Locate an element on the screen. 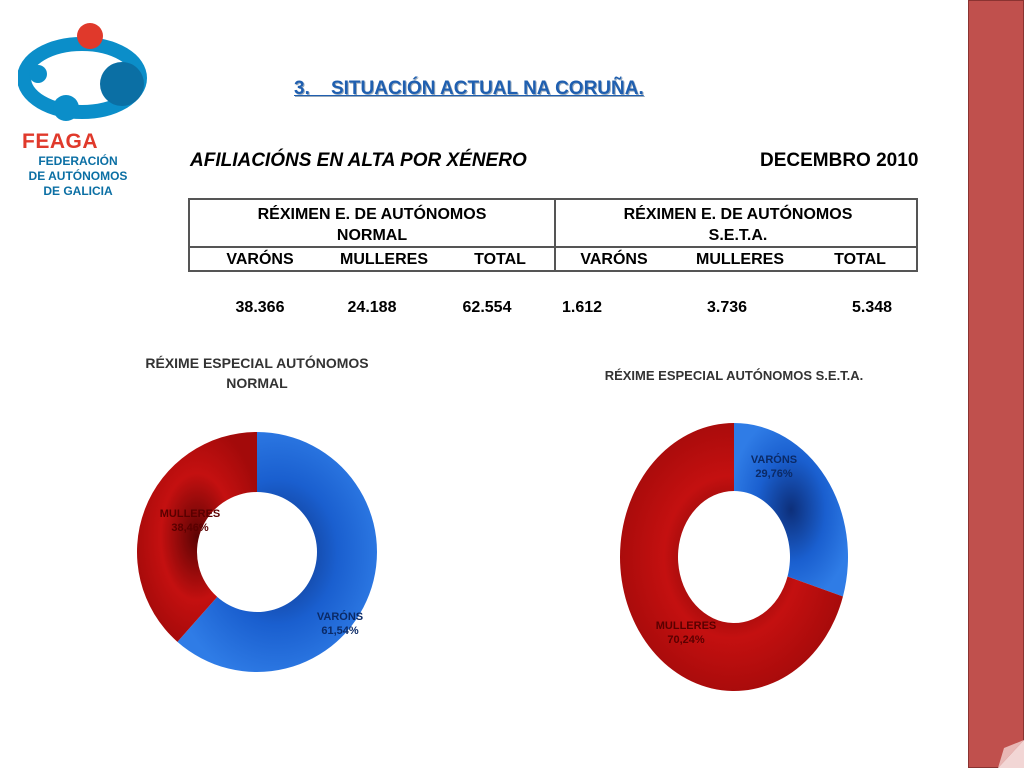 The image size is (1024, 768). section-subtitle: AFILIACIÓNS EN ALTA POR XÉNERO is located at coordinates (358, 160).